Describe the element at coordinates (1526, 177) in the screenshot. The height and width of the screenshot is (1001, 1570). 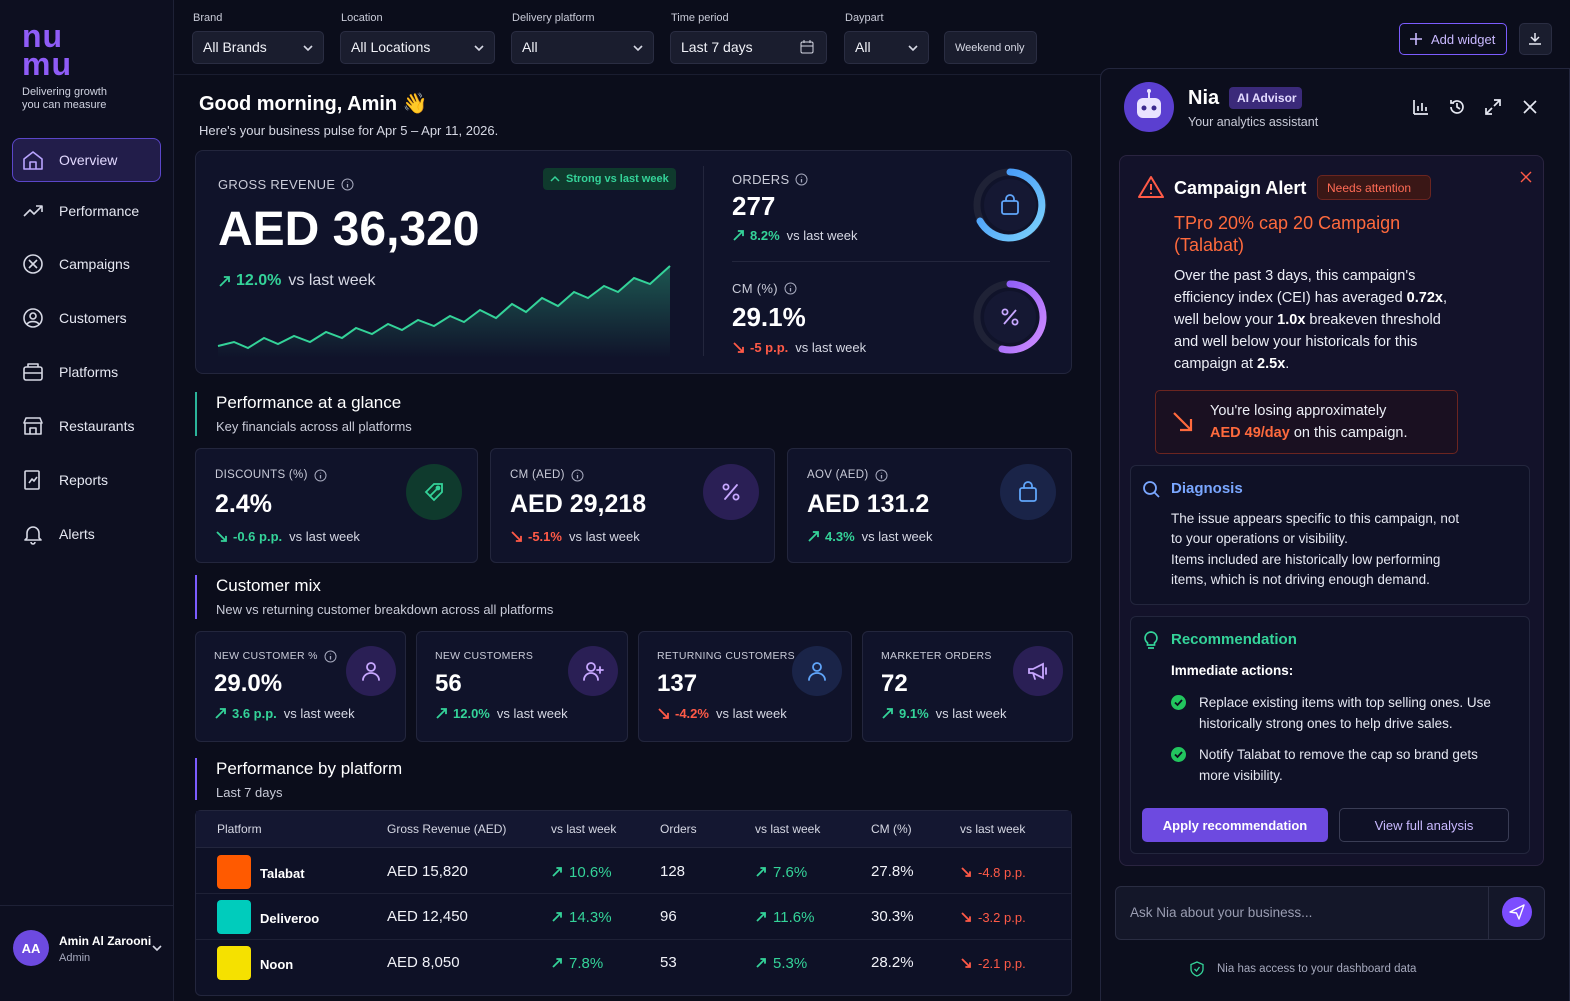
I see `alert-close` at that location.